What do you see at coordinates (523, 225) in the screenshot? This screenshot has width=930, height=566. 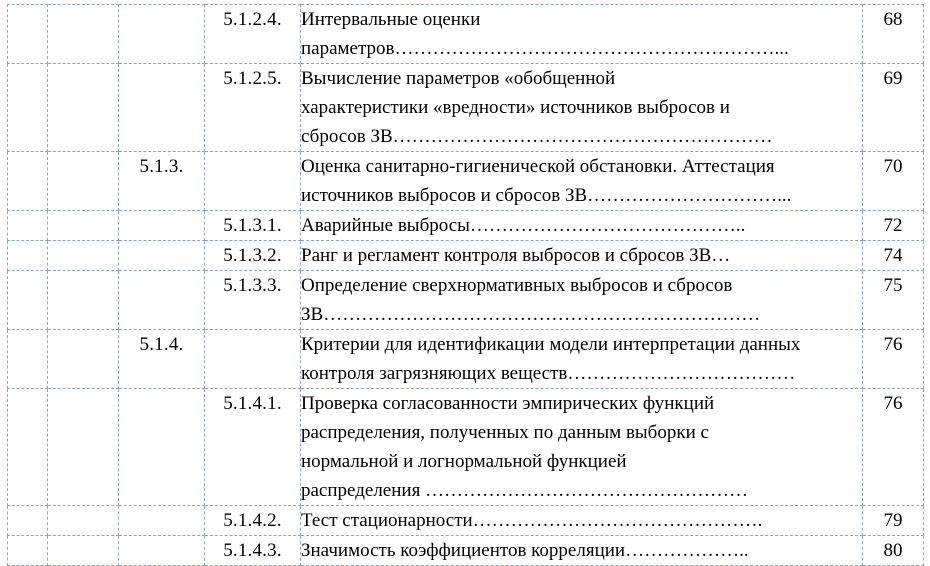 I see `entry-title-line: Аварийные выбросы……………………………………..` at bounding box center [523, 225].